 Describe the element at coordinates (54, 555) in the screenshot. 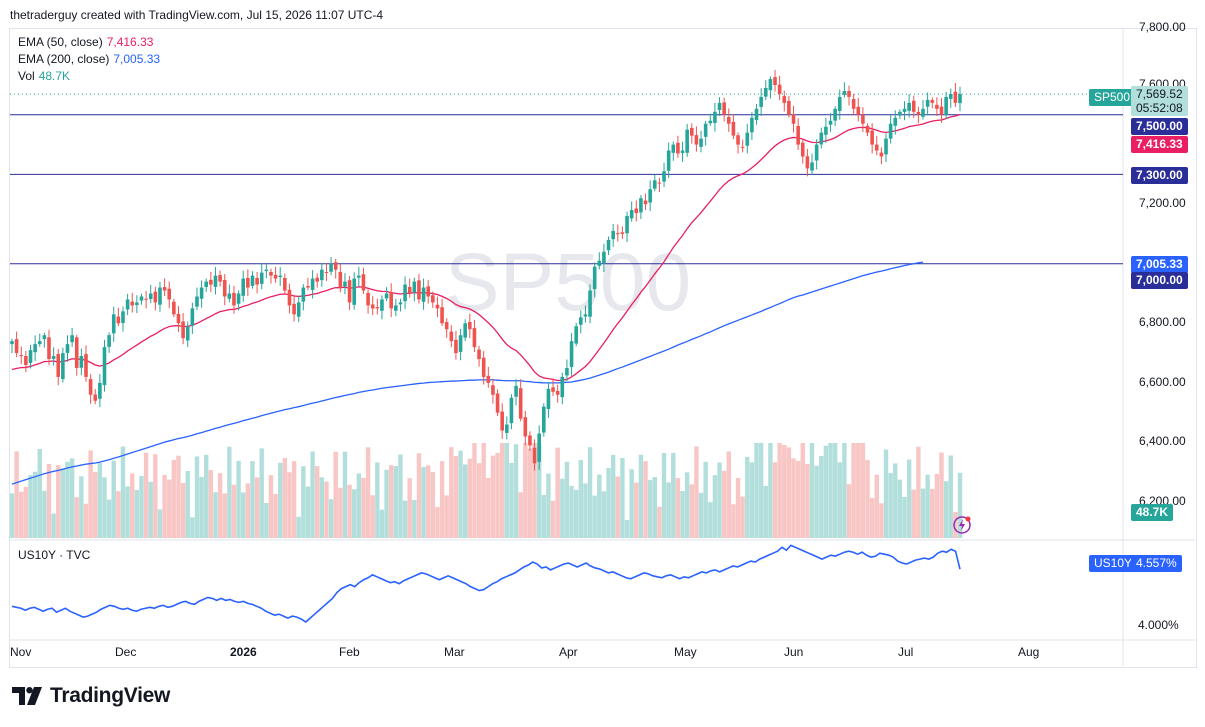

I see `us10y-legend: US10Y · TVC` at that location.